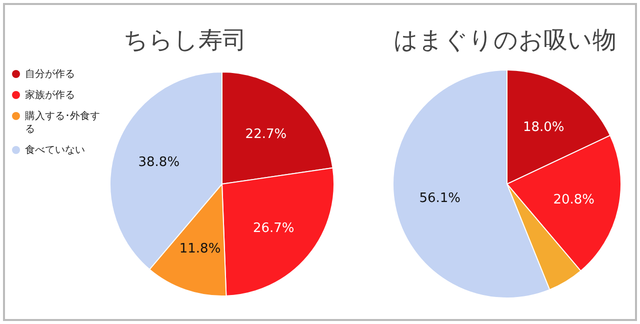 This screenshot has width=640, height=324. I want to click on data-label: 26.7%, so click(273, 228).